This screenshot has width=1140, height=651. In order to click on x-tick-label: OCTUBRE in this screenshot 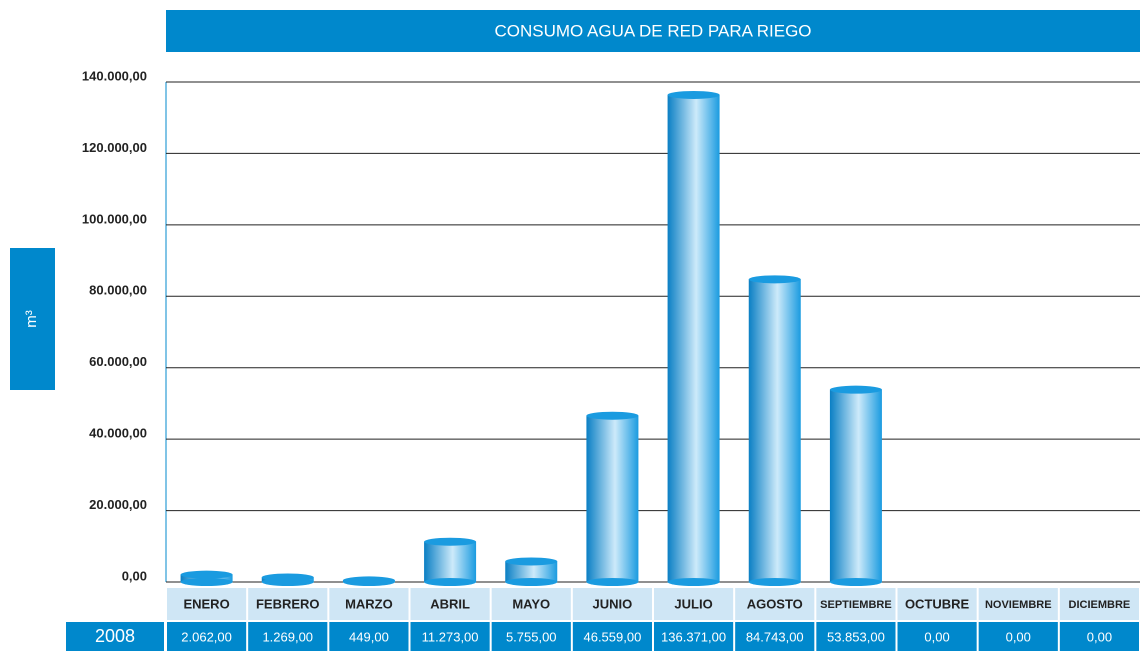, I will do `click(937, 603)`.